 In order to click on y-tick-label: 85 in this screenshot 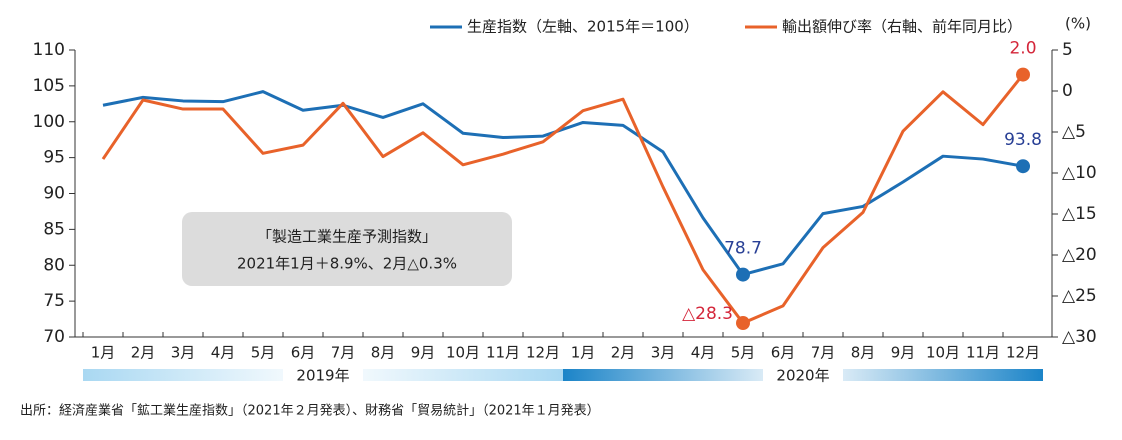, I will do `click(54, 229)`.